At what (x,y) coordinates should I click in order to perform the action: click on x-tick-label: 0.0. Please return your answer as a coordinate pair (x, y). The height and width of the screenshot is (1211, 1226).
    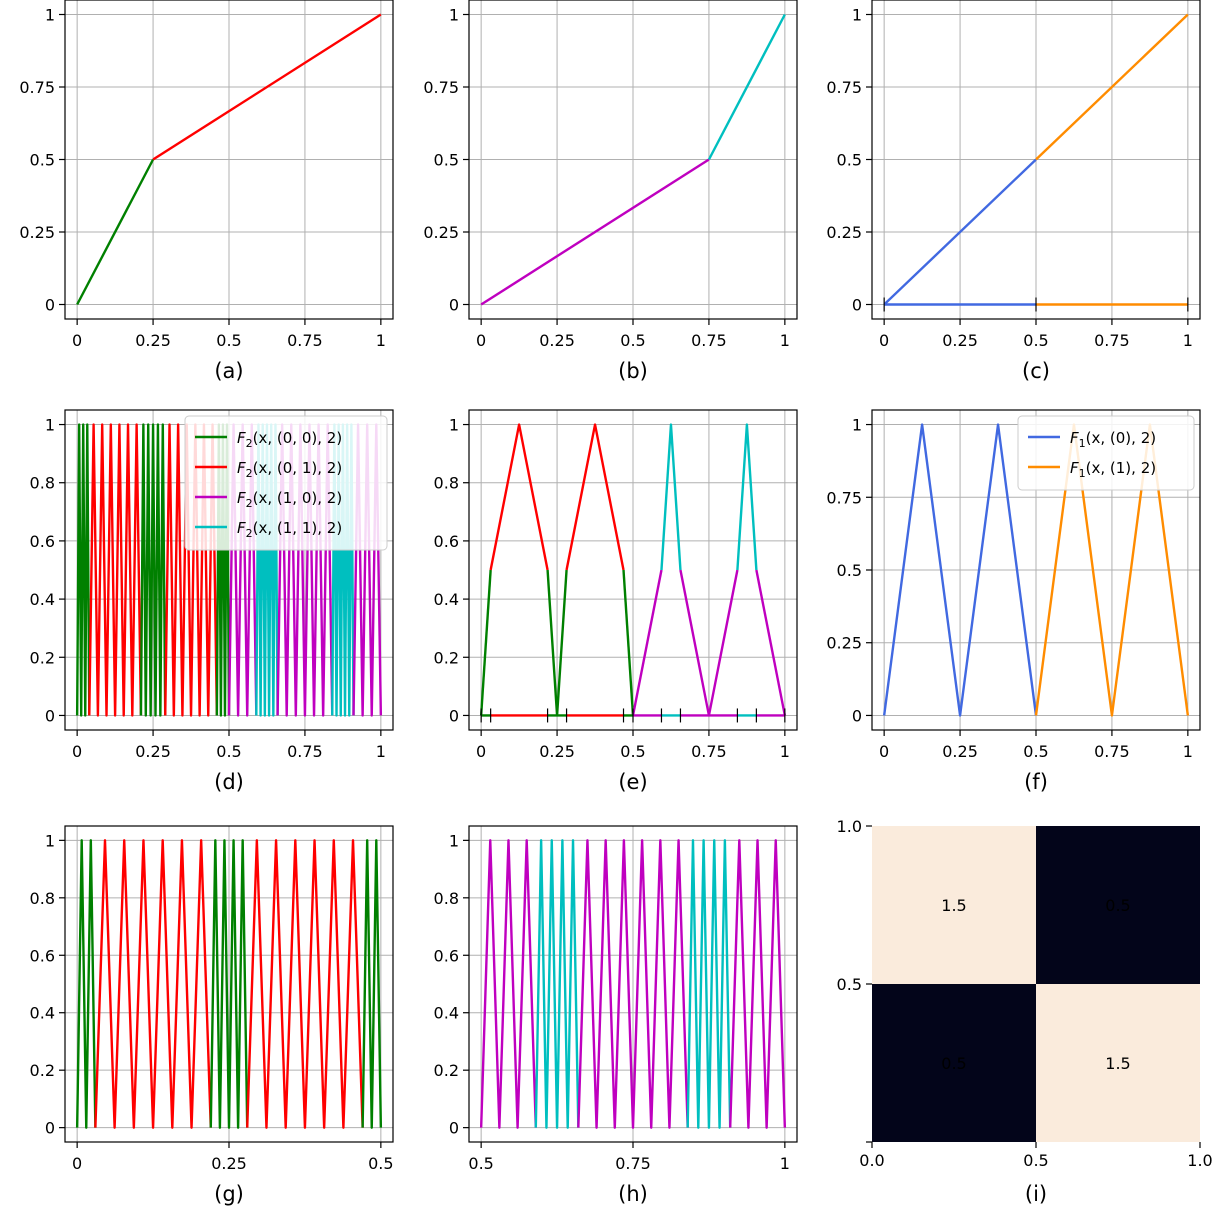
    Looking at the image, I should click on (871, 1160).